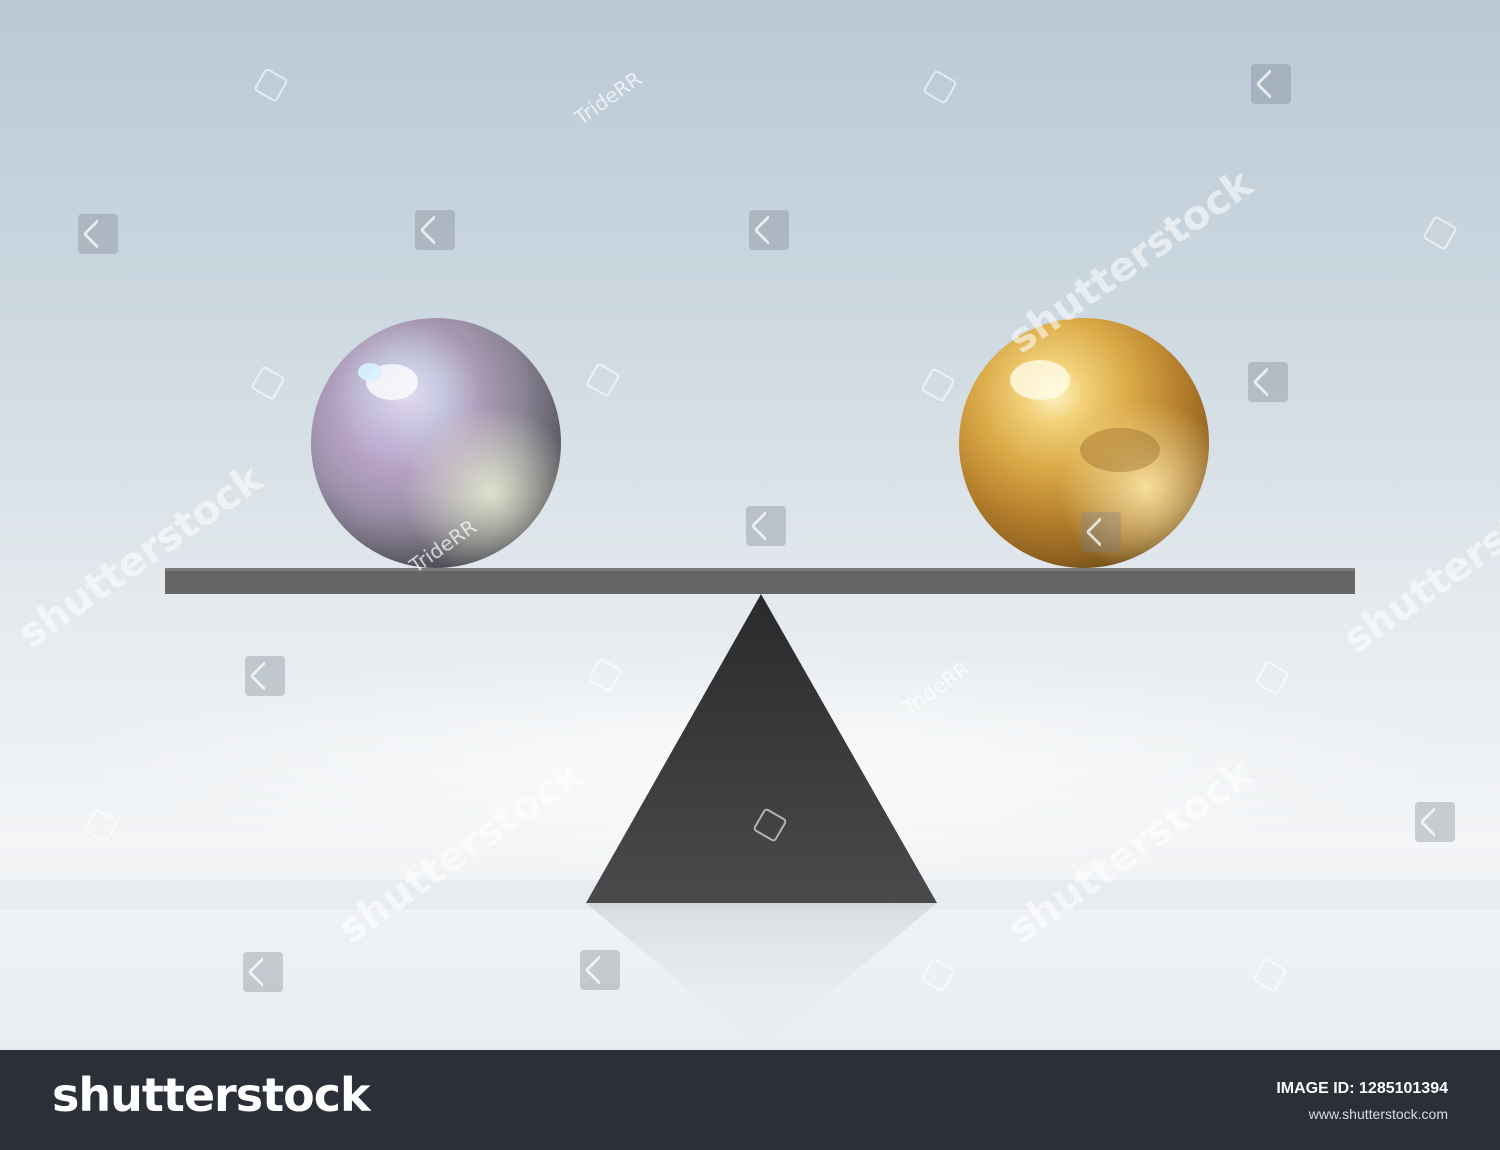 The height and width of the screenshot is (1150, 1500). I want to click on image-id-value: 1285101394, so click(1403, 1088).